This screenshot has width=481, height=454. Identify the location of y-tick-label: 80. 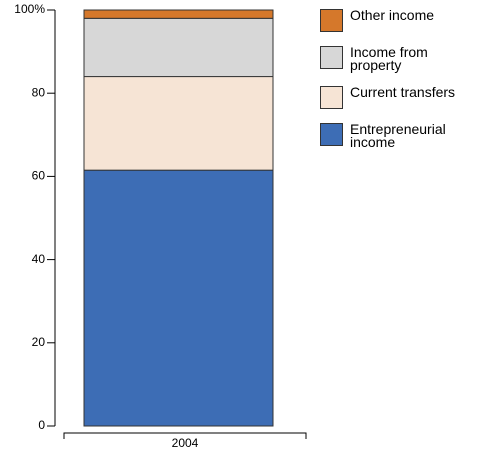
(39, 92).